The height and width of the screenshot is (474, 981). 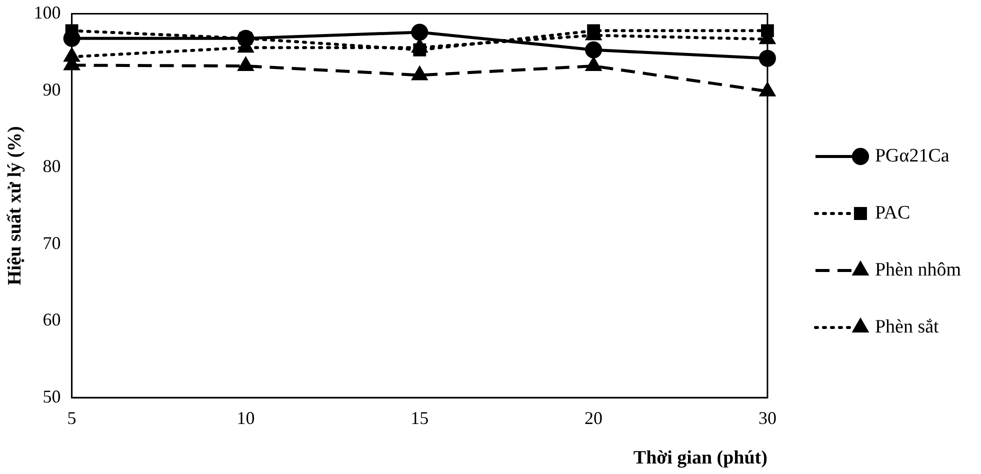 What do you see at coordinates (912, 155) in the screenshot?
I see `legend-label: PGα21Ca` at bounding box center [912, 155].